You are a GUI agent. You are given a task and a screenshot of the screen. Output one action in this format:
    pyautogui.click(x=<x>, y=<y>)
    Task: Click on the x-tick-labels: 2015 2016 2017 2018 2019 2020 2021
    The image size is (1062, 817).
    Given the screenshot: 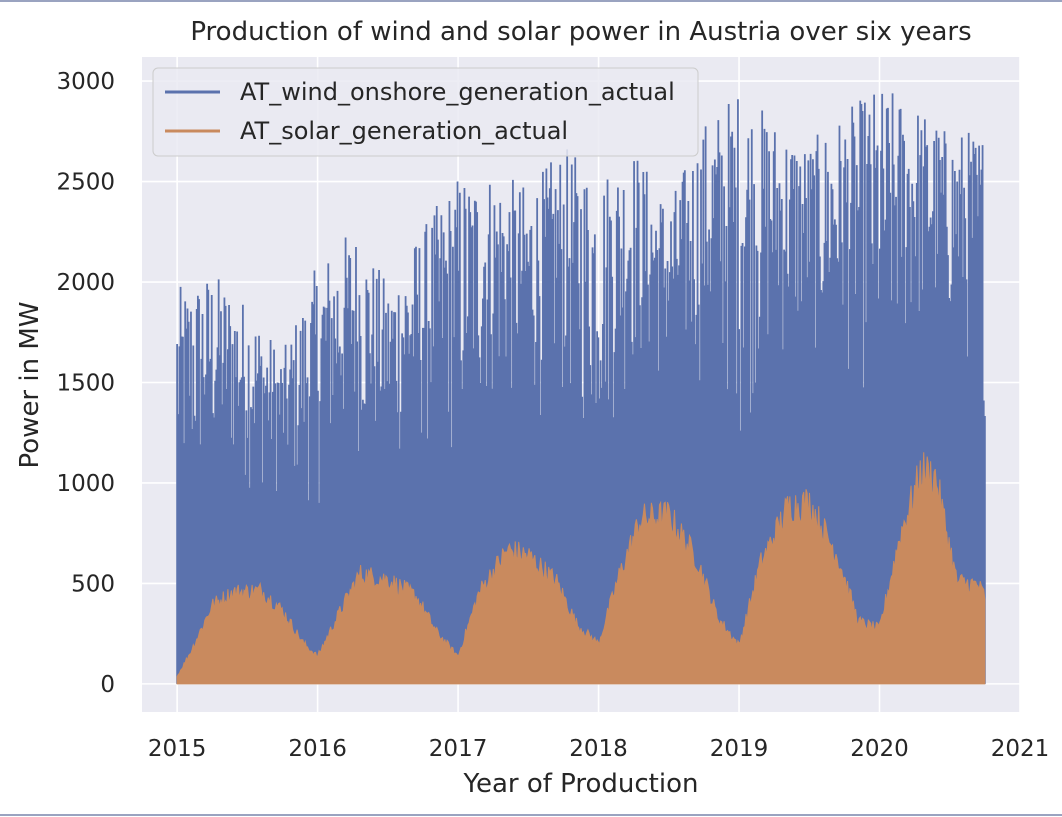 What is the action you would take?
    pyautogui.click(x=598, y=749)
    